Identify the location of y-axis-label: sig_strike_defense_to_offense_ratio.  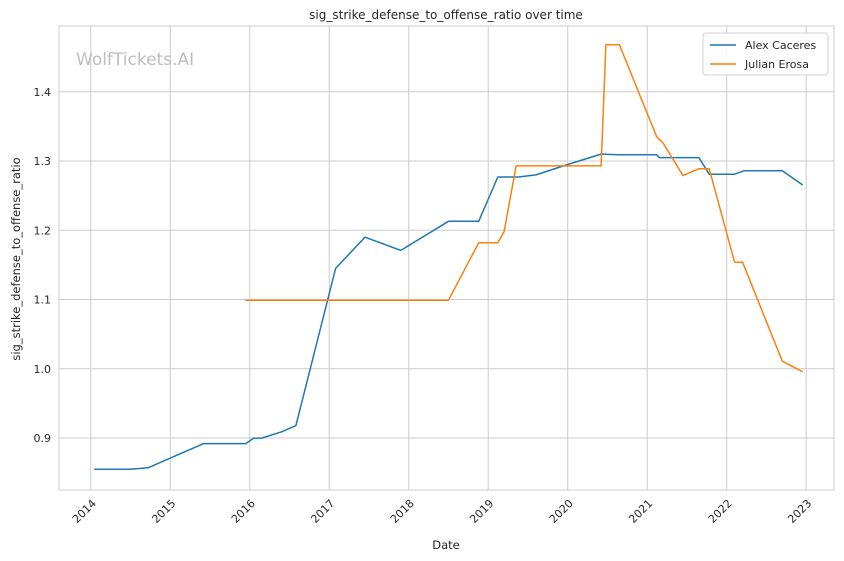
(16, 258).